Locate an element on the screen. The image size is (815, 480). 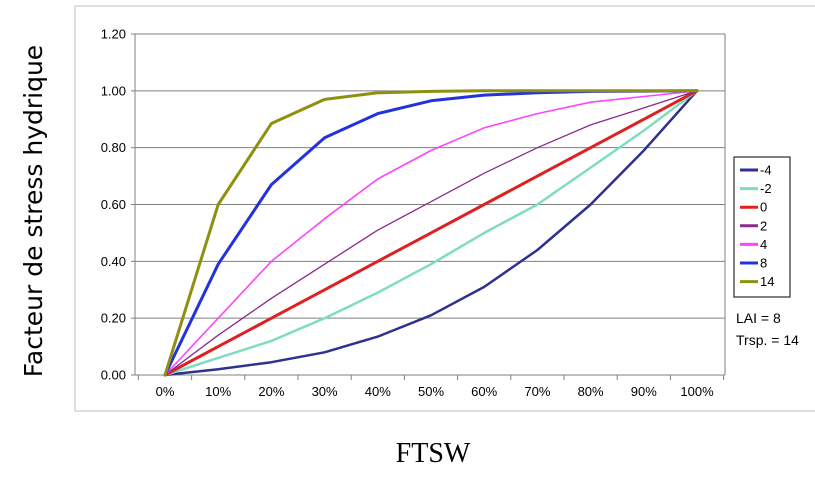
legend-item: -2 is located at coordinates (756, 188).